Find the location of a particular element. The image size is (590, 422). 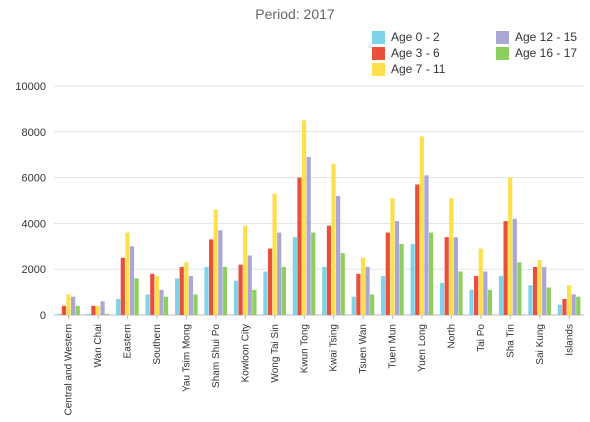

x-tick-label: Kowloon City is located at coordinates (245, 353).